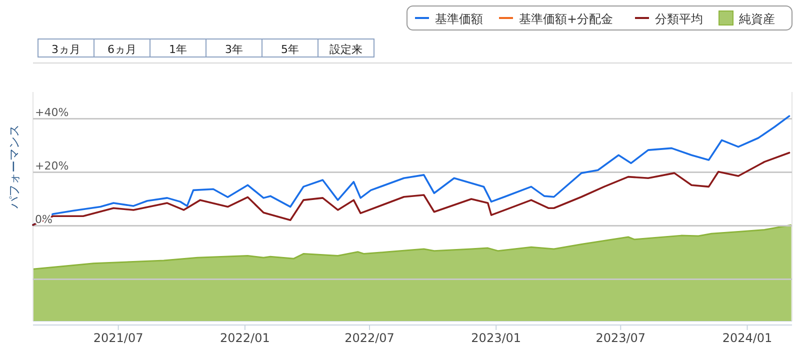 Image resolution: width=800 pixels, height=347 pixels. What do you see at coordinates (118, 338) in the screenshot?
I see `x-tick-label: 2021/07` at bounding box center [118, 338].